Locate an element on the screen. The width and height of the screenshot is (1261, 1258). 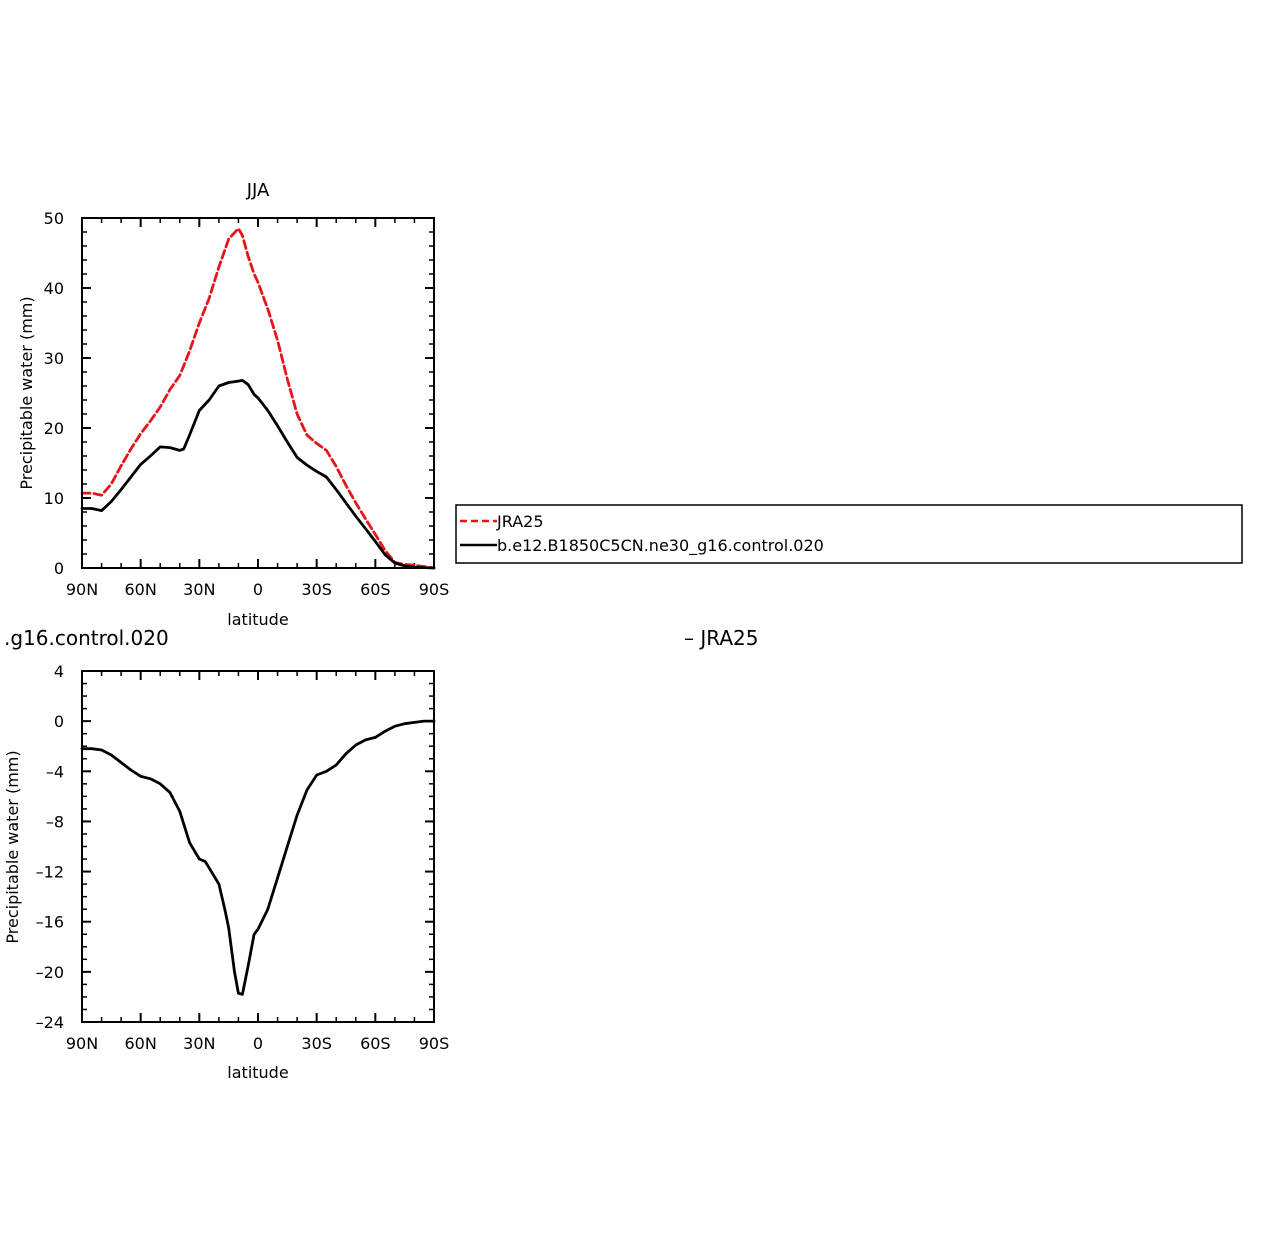
bottom-panel-ylabel: Precipitable water (mm) is located at coordinates (12, 846).